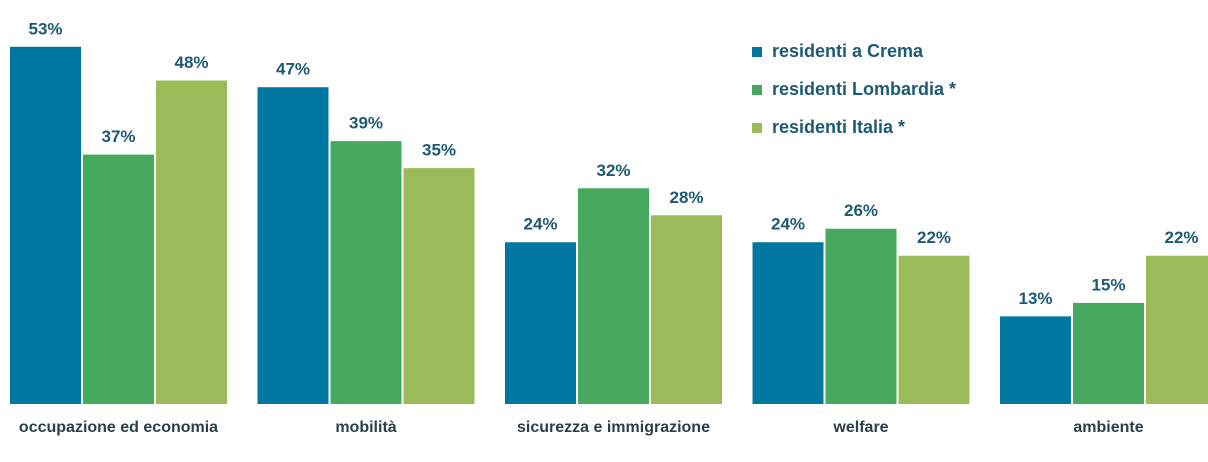 This screenshot has height=462, width=1208. What do you see at coordinates (1035, 298) in the screenshot?
I see `value-label: 13%` at bounding box center [1035, 298].